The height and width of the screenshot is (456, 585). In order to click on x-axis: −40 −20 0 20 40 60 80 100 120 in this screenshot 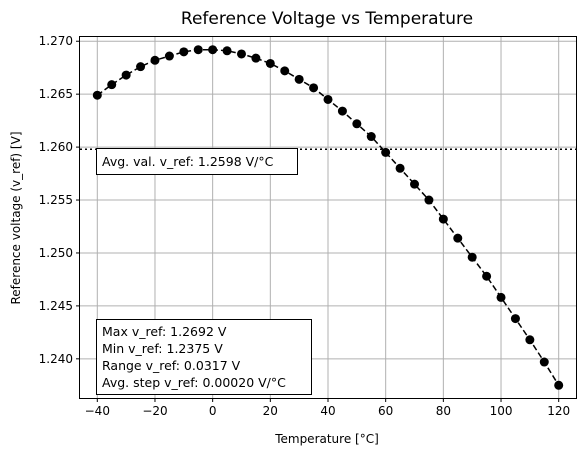, I will do `click(327, 408)`.